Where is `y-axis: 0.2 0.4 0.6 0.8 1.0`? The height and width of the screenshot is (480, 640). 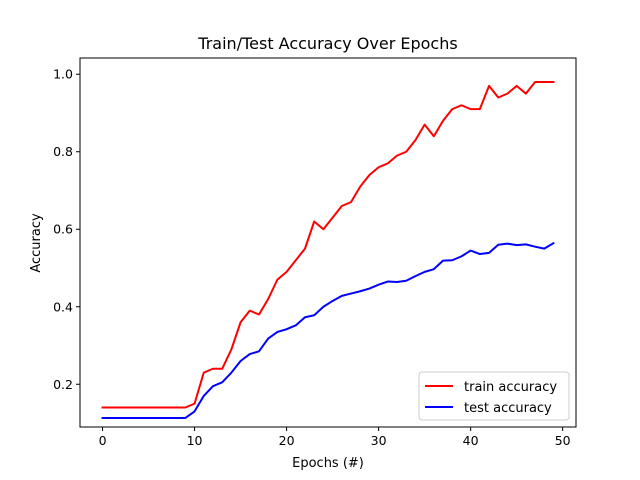 y-axis: 0.2 0.4 0.6 0.8 1.0 is located at coordinates (66, 229).